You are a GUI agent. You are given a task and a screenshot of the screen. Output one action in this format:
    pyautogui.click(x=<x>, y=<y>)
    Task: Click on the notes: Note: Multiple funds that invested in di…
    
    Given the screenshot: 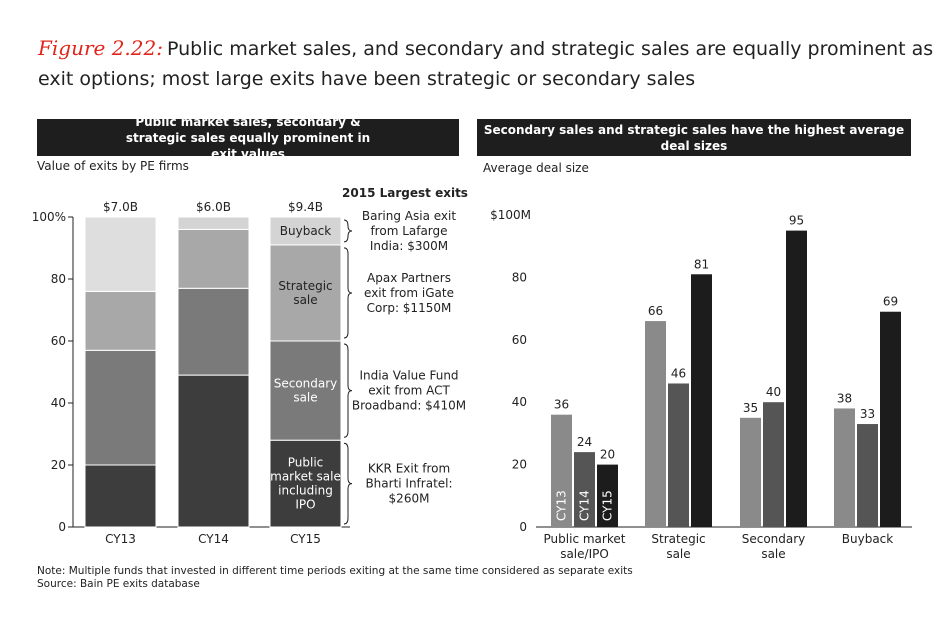 What is the action you would take?
    pyautogui.click(x=335, y=578)
    